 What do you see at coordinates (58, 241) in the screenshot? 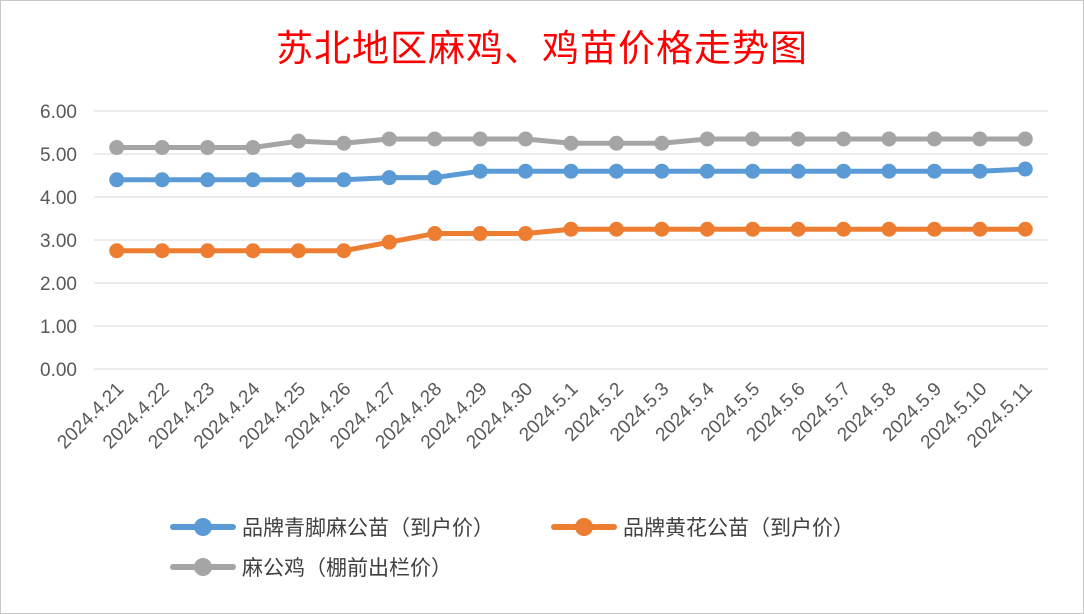
I see `y-tick-label: 3.00` at bounding box center [58, 241].